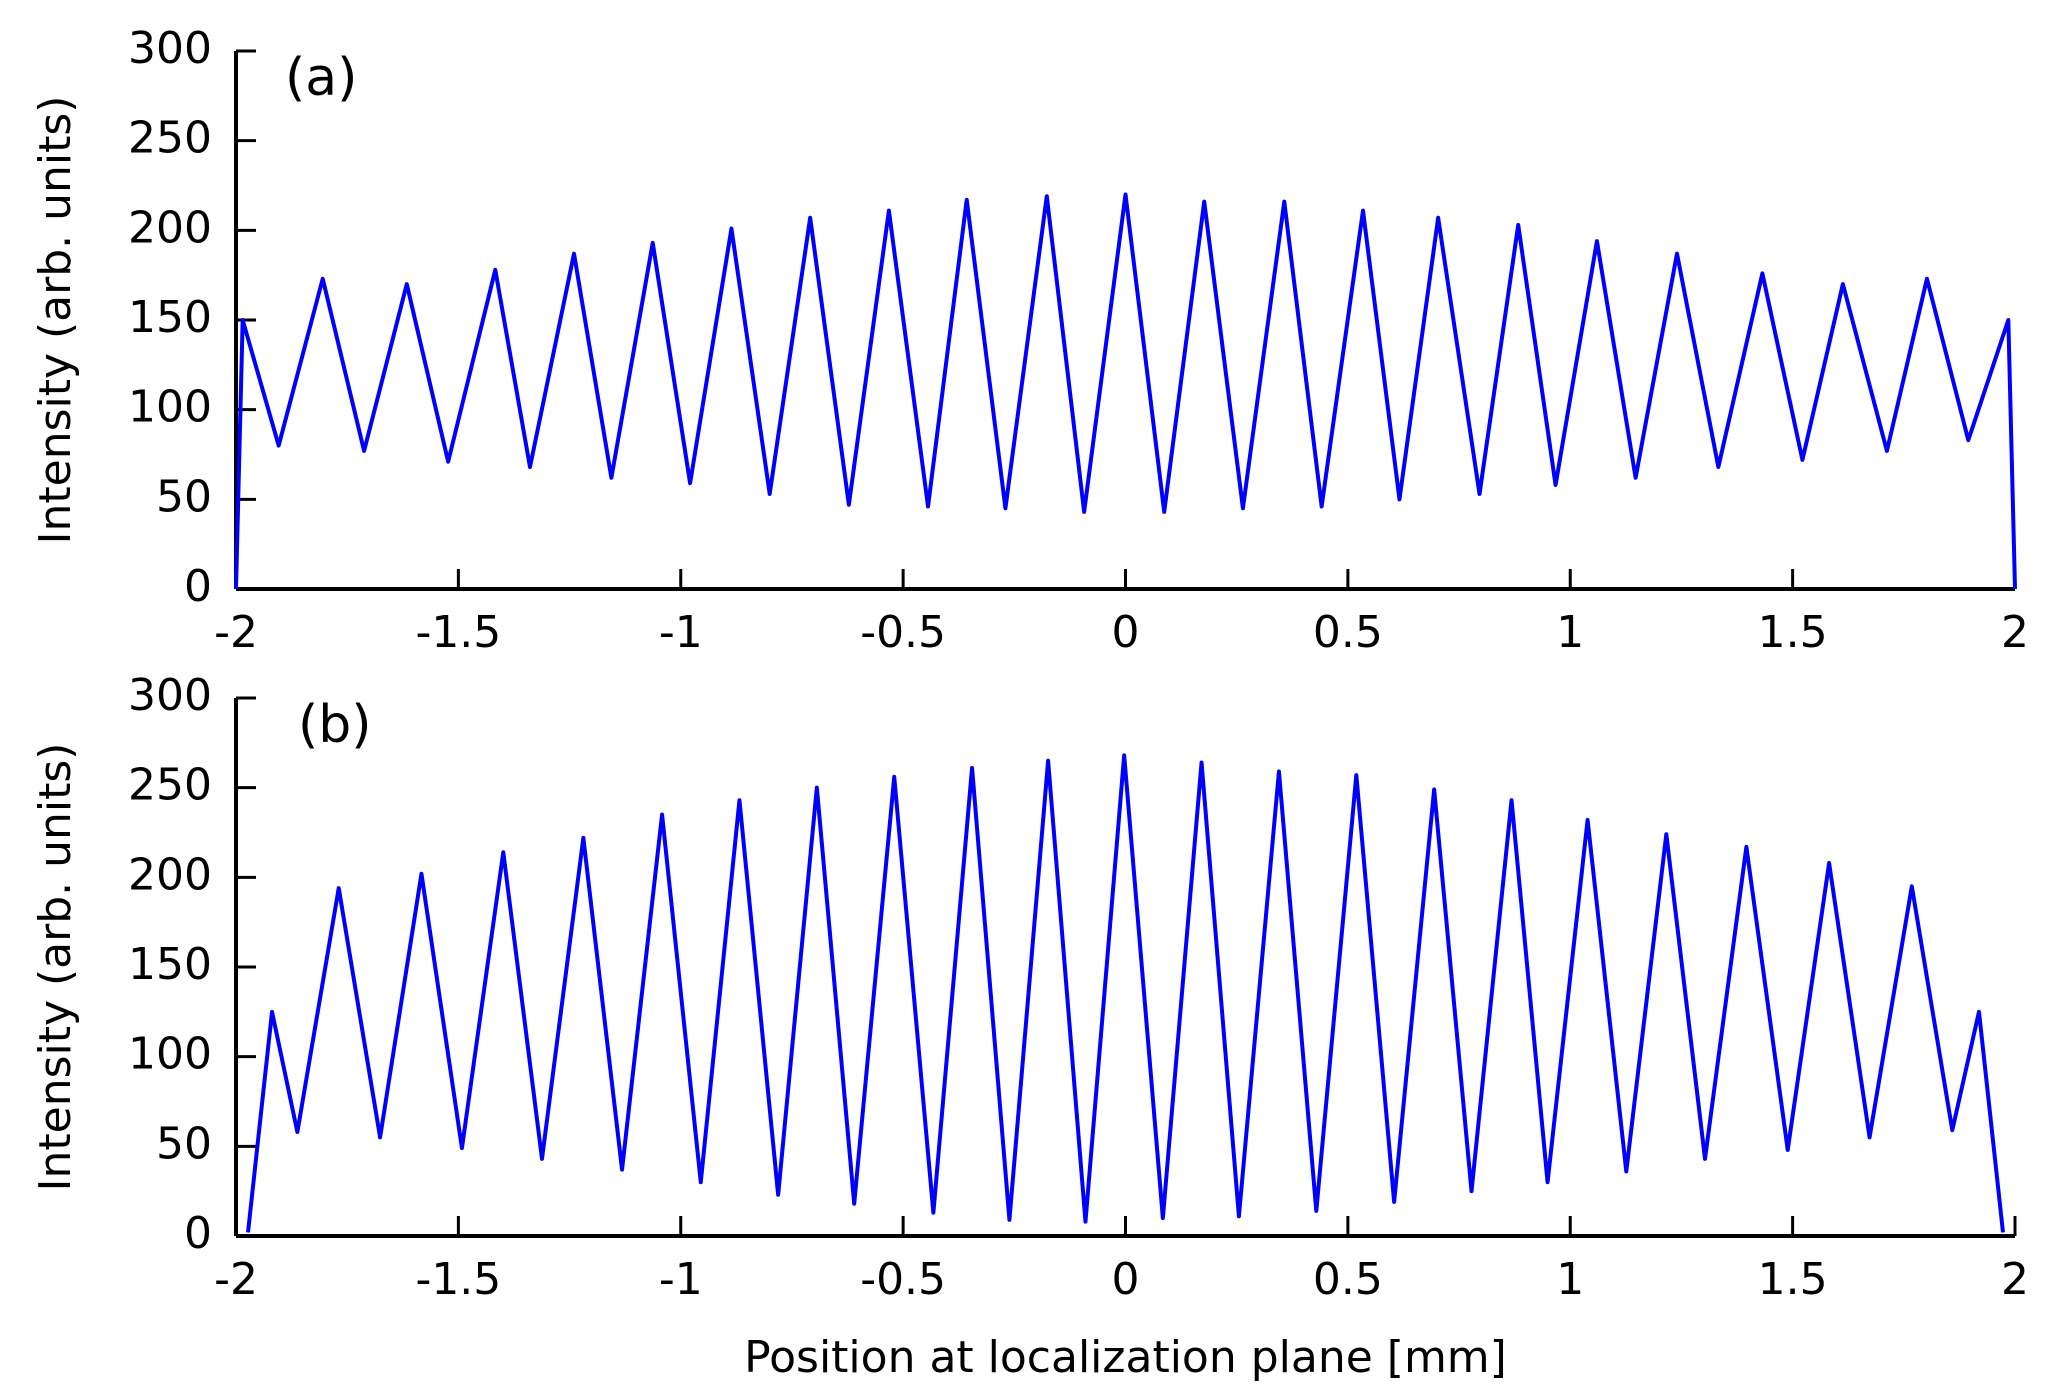  I want to click on panel-label: (a), so click(321, 78).